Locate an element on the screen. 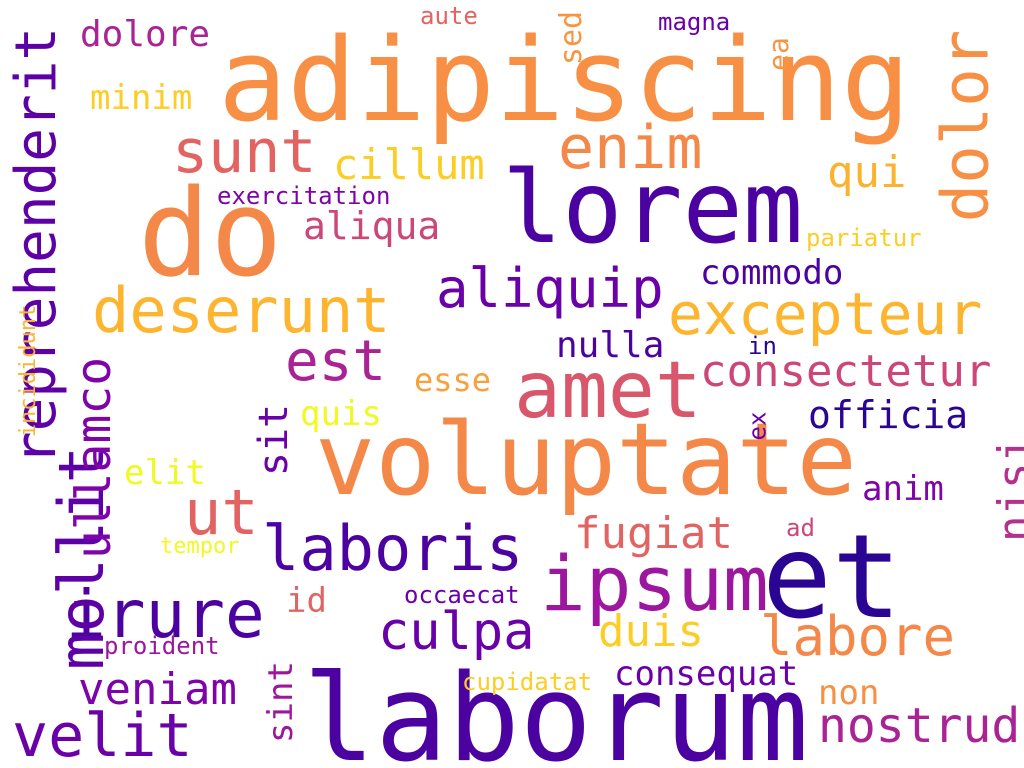  word-non: non is located at coordinates (849, 693).